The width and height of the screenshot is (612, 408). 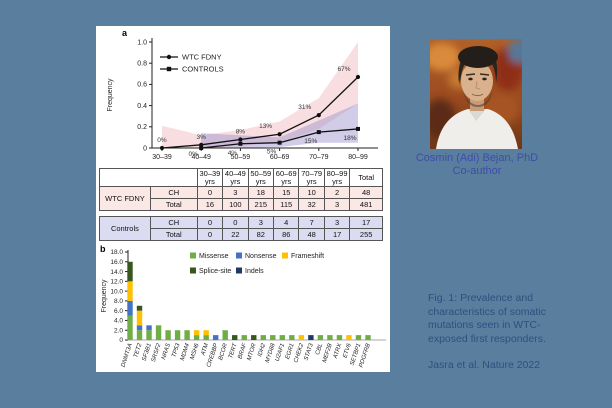 I want to click on svg-text: NRAS, so click(x=166, y=352).